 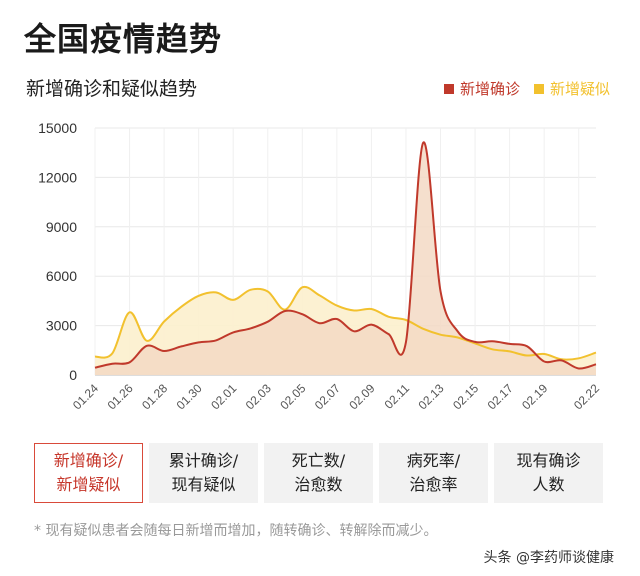 What do you see at coordinates (258, 396) in the screenshot?
I see `x-tick-label: 02.03` at bounding box center [258, 396].